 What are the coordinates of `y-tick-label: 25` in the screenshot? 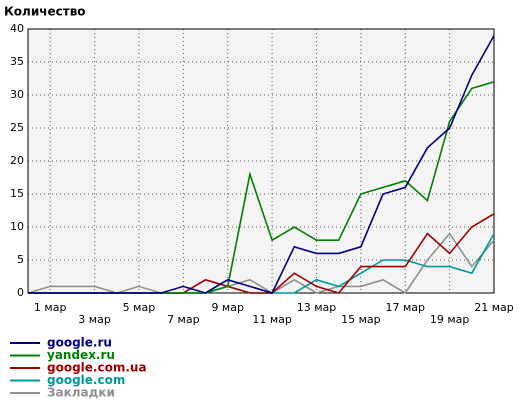 It's located at (17, 127).